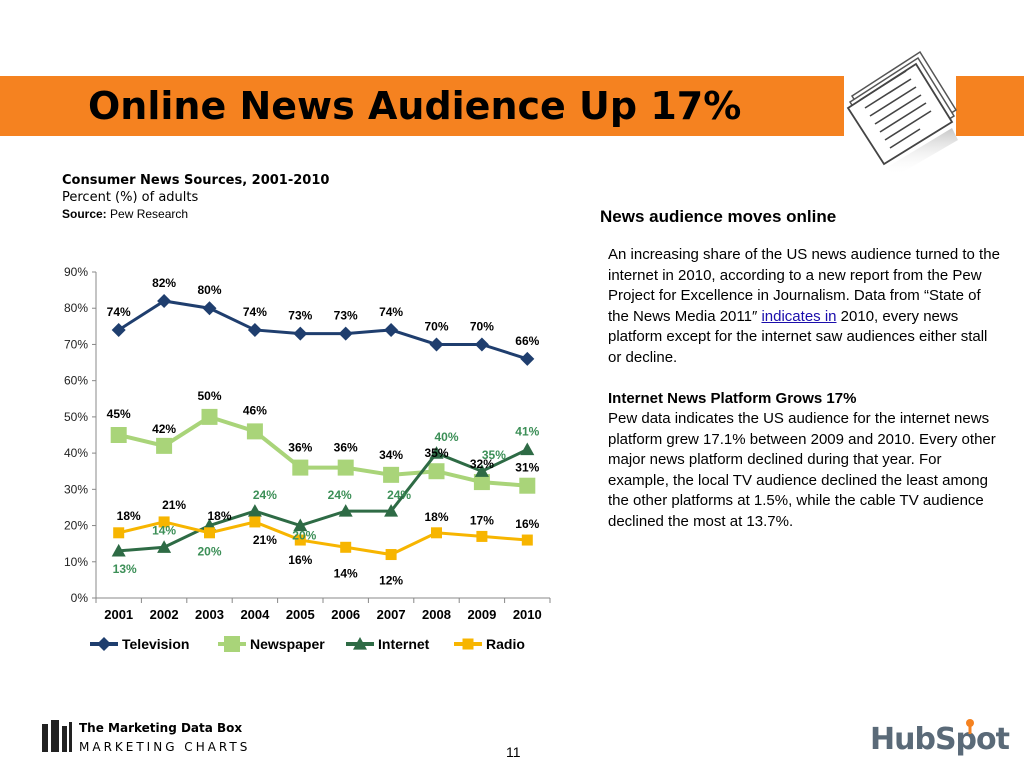  What do you see at coordinates (505, 644) in the screenshot?
I see `legend-label: Radio` at bounding box center [505, 644].